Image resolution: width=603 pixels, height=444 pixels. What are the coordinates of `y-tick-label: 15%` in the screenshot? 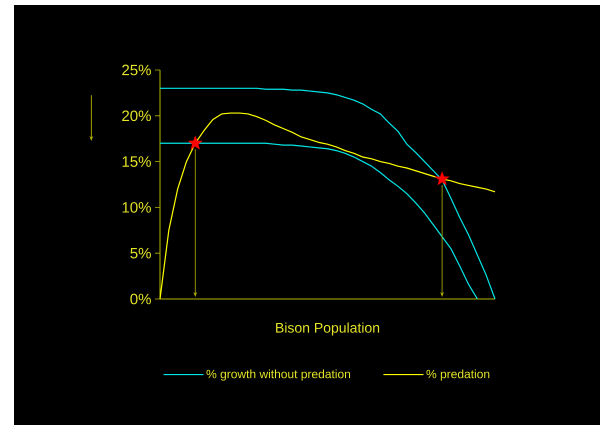 It's located at (136, 161).